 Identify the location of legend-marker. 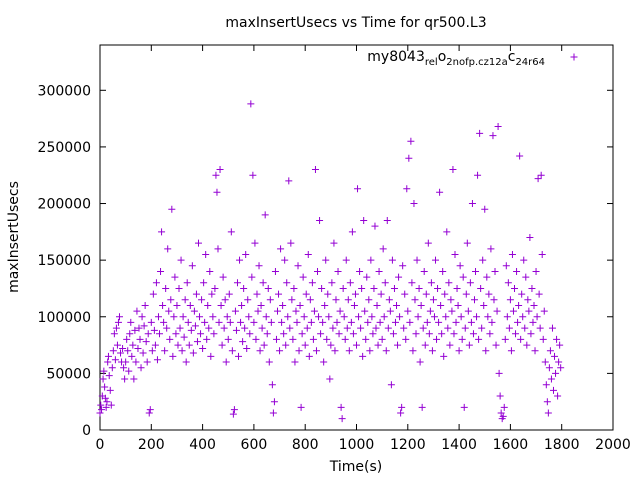
(574, 57).